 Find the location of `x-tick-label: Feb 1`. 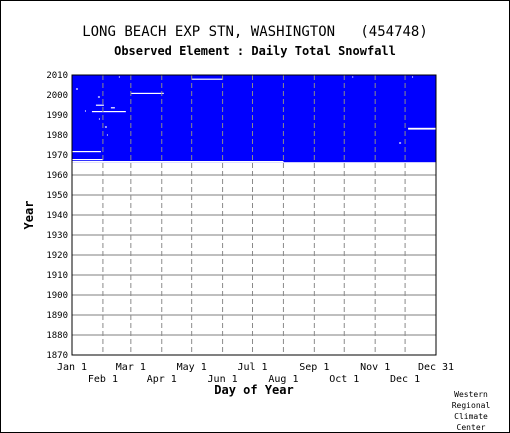

x-tick-label: Feb 1 is located at coordinates (103, 379).